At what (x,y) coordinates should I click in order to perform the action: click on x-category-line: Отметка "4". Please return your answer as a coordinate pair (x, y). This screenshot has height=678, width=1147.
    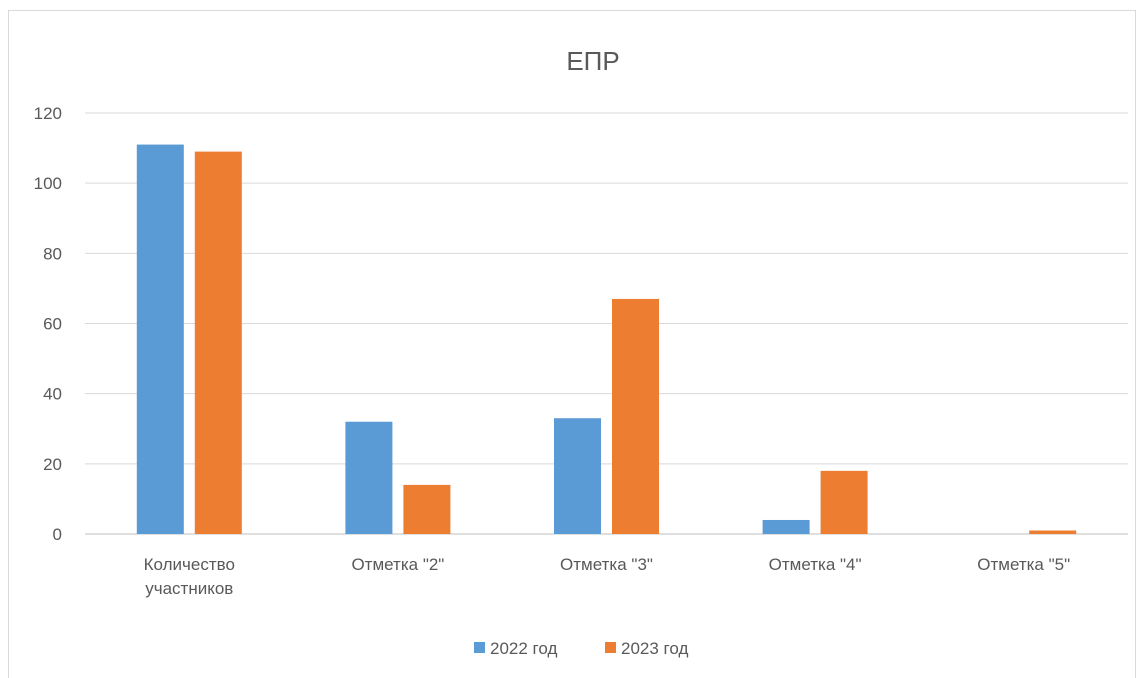
    Looking at the image, I should click on (815, 564).